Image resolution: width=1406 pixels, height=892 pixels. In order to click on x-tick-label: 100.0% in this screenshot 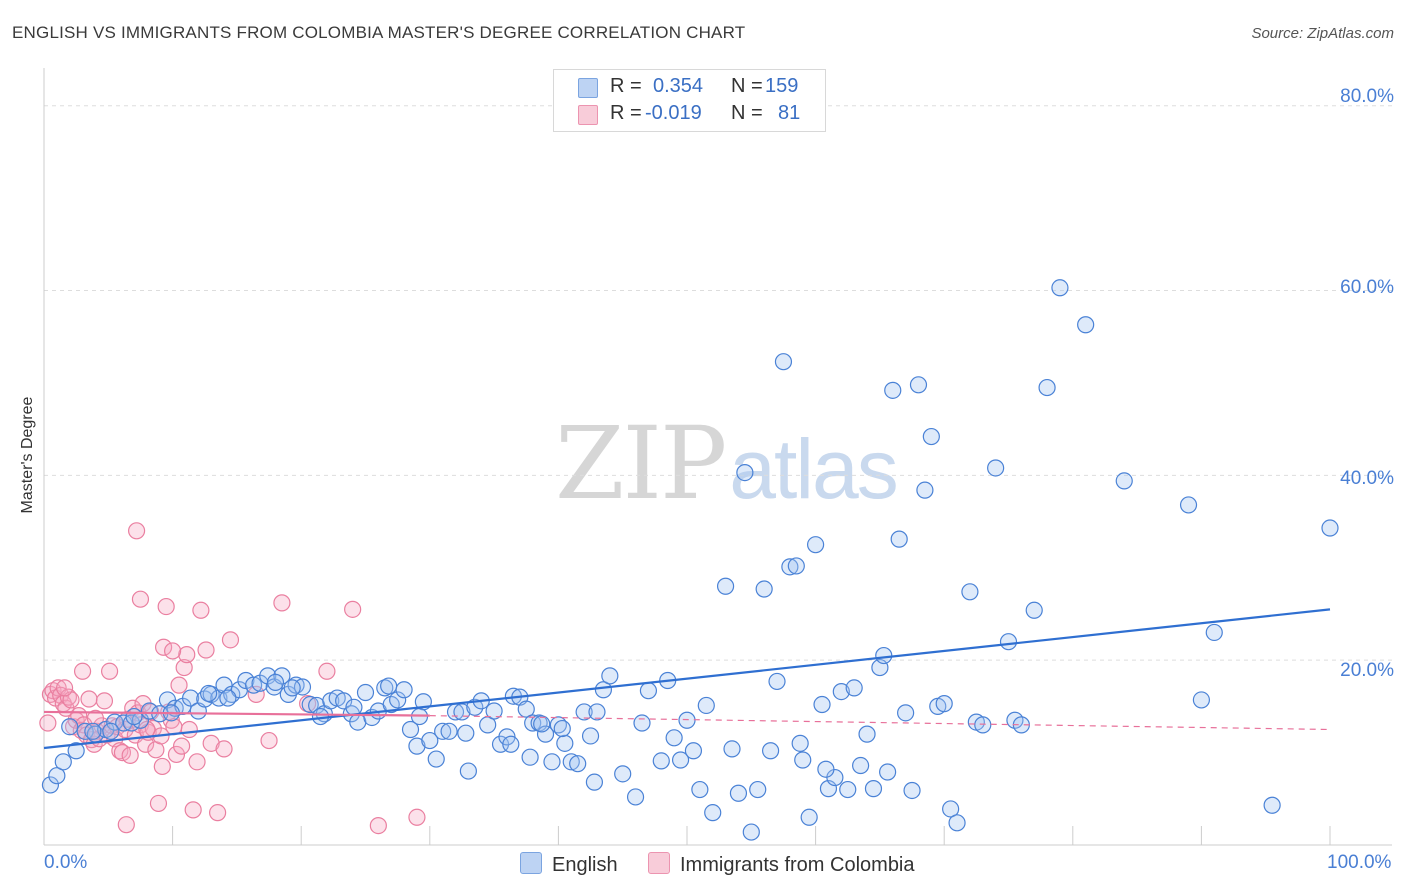, I will do `click(1359, 862)`.